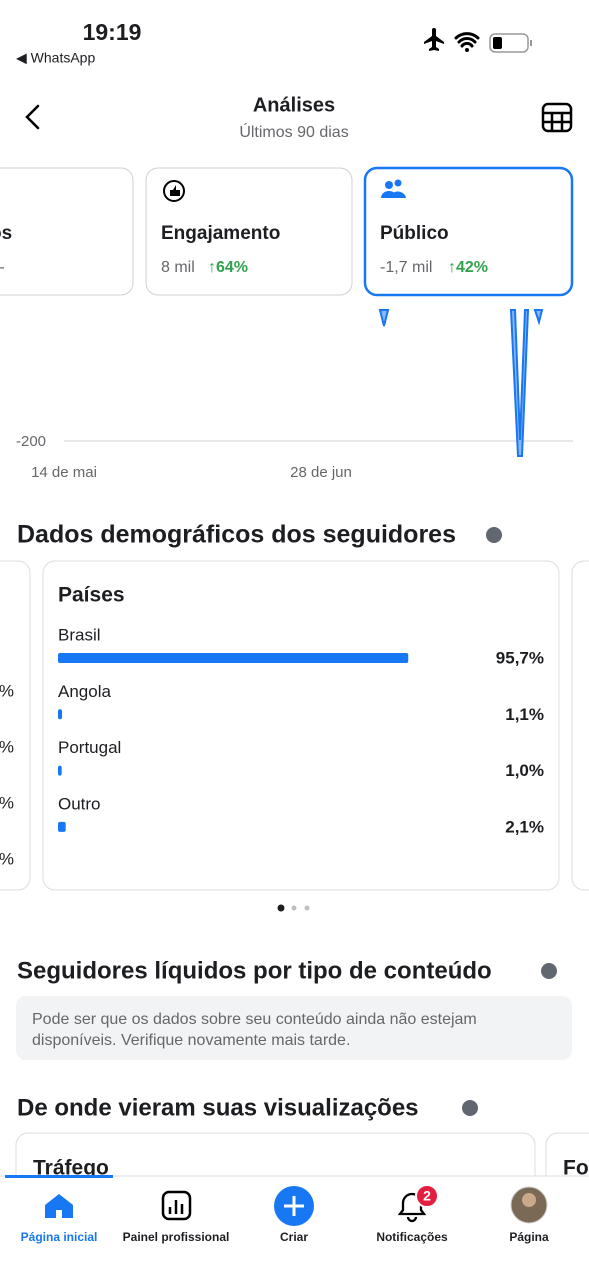 This screenshot has width=589, height=1280. Describe the element at coordinates (576, 1168) in the screenshot. I see `card-title-fragment: Fo` at that location.